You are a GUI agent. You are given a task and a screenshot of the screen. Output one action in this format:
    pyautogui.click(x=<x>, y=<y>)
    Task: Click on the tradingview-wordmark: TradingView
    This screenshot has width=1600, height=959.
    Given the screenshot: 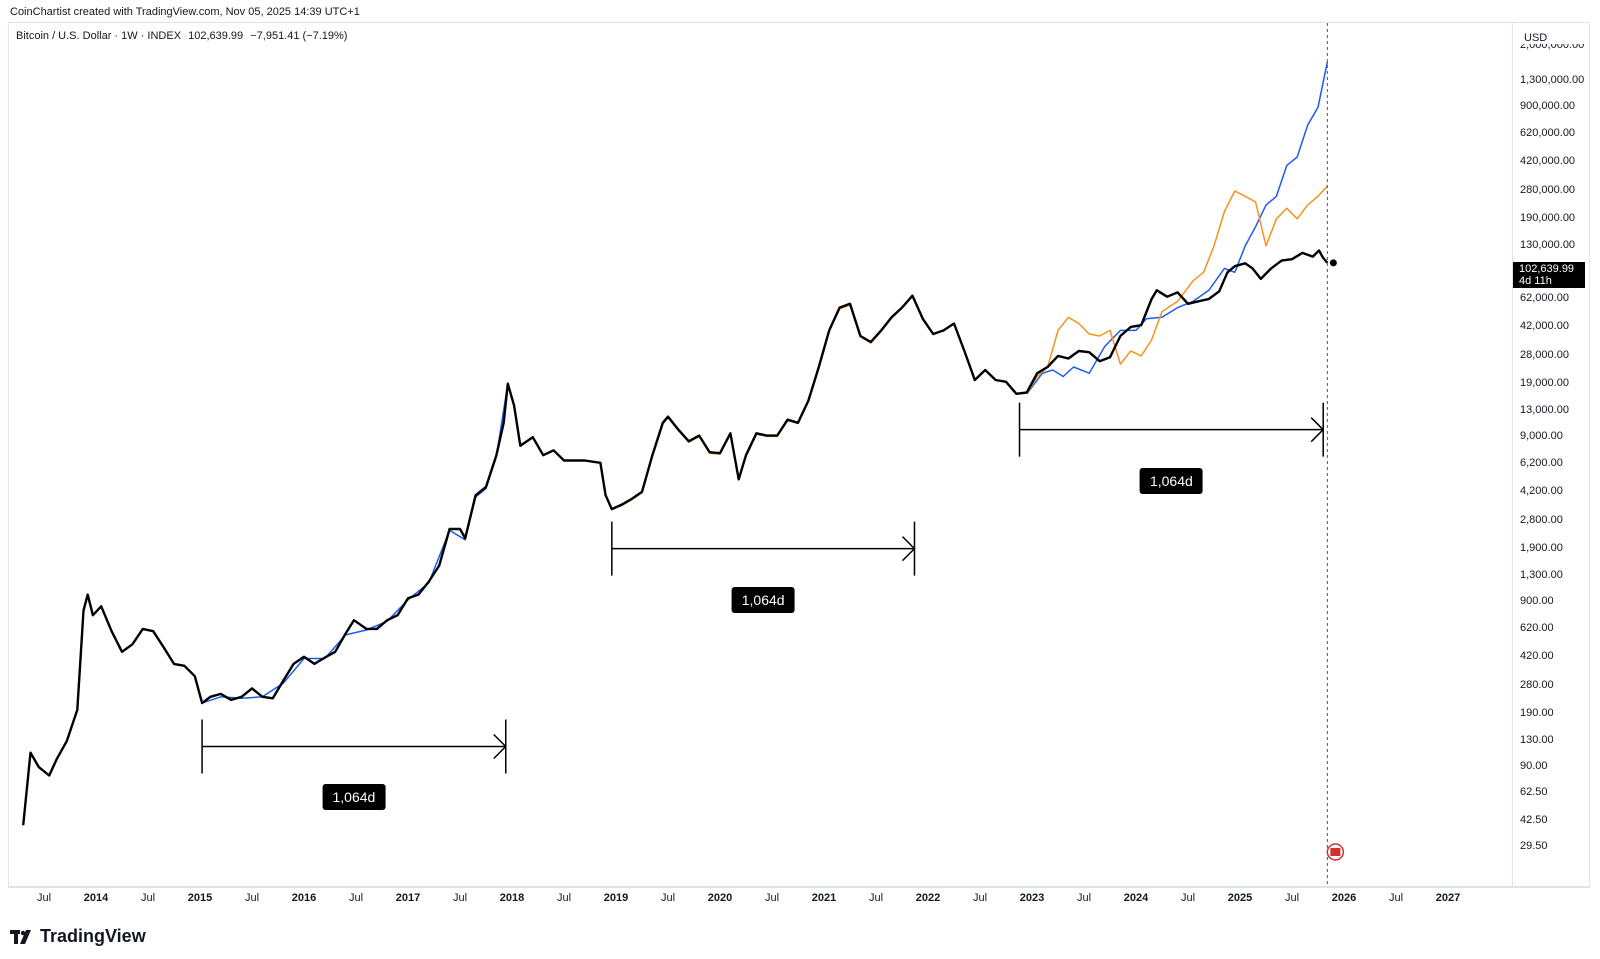 What is the action you would take?
    pyautogui.click(x=93, y=936)
    